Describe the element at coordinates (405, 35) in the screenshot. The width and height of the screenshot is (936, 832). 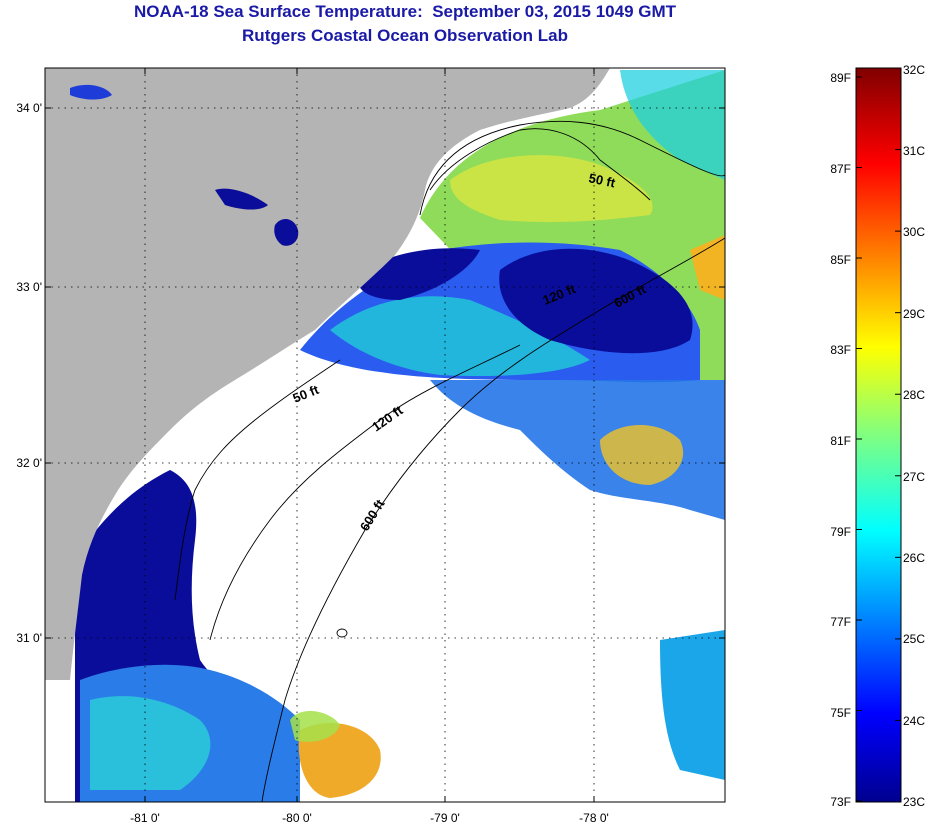
I see `map-subtitle: Rutgers Coastal Ocean Observation Lab` at that location.